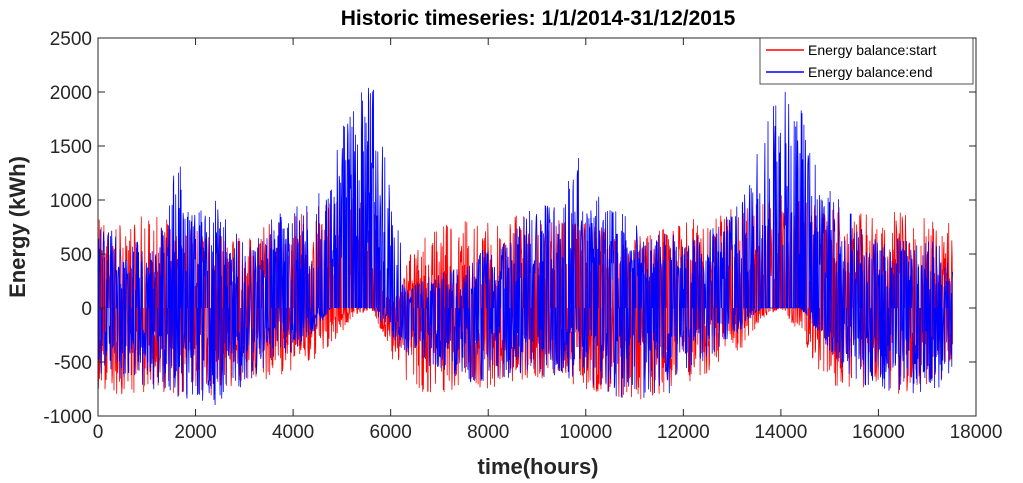 This screenshot has width=1023, height=483. I want to click on legend-box, so click(866, 61).